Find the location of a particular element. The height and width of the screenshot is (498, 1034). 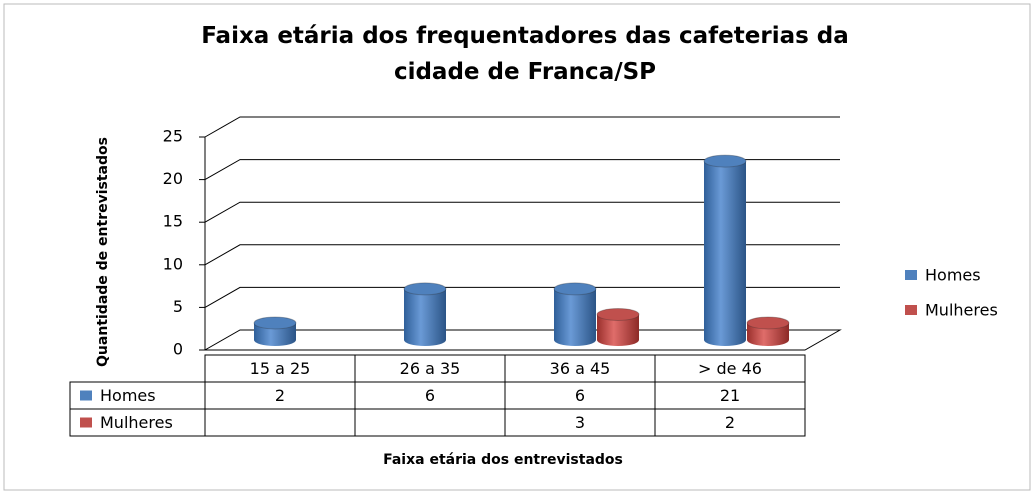

y-tick-label: 10 is located at coordinates (173, 263).